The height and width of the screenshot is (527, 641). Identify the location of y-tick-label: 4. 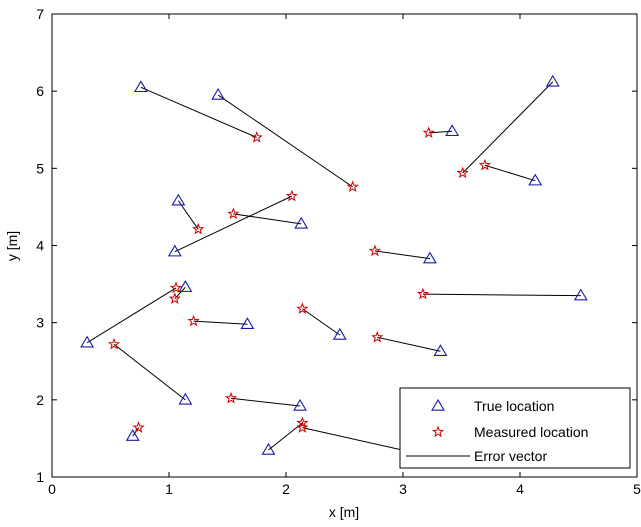
(40, 246).